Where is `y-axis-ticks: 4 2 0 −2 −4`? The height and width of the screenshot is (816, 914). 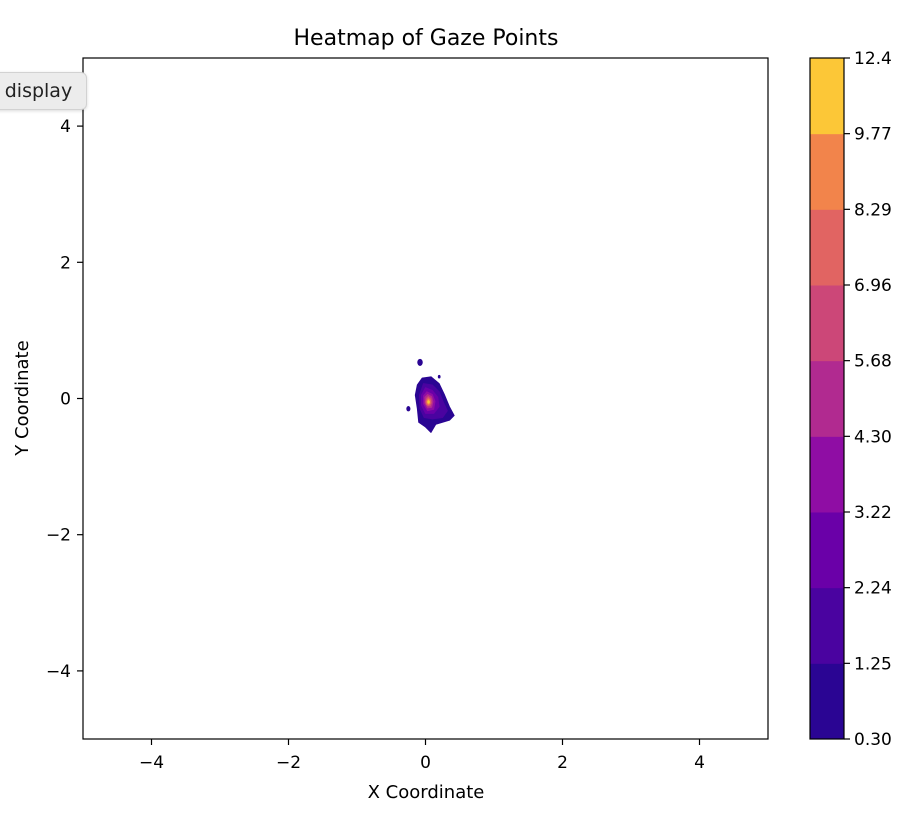
y-axis-ticks: 4 2 0 −2 −4 is located at coordinates (64, 399).